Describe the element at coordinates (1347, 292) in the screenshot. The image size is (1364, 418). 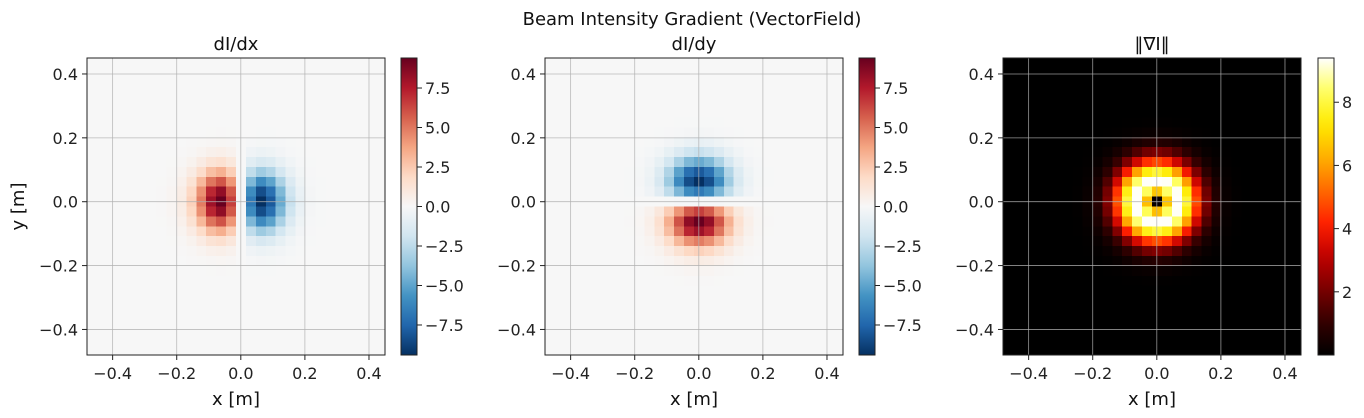
I see `colorbar-tick-label: 2` at that location.